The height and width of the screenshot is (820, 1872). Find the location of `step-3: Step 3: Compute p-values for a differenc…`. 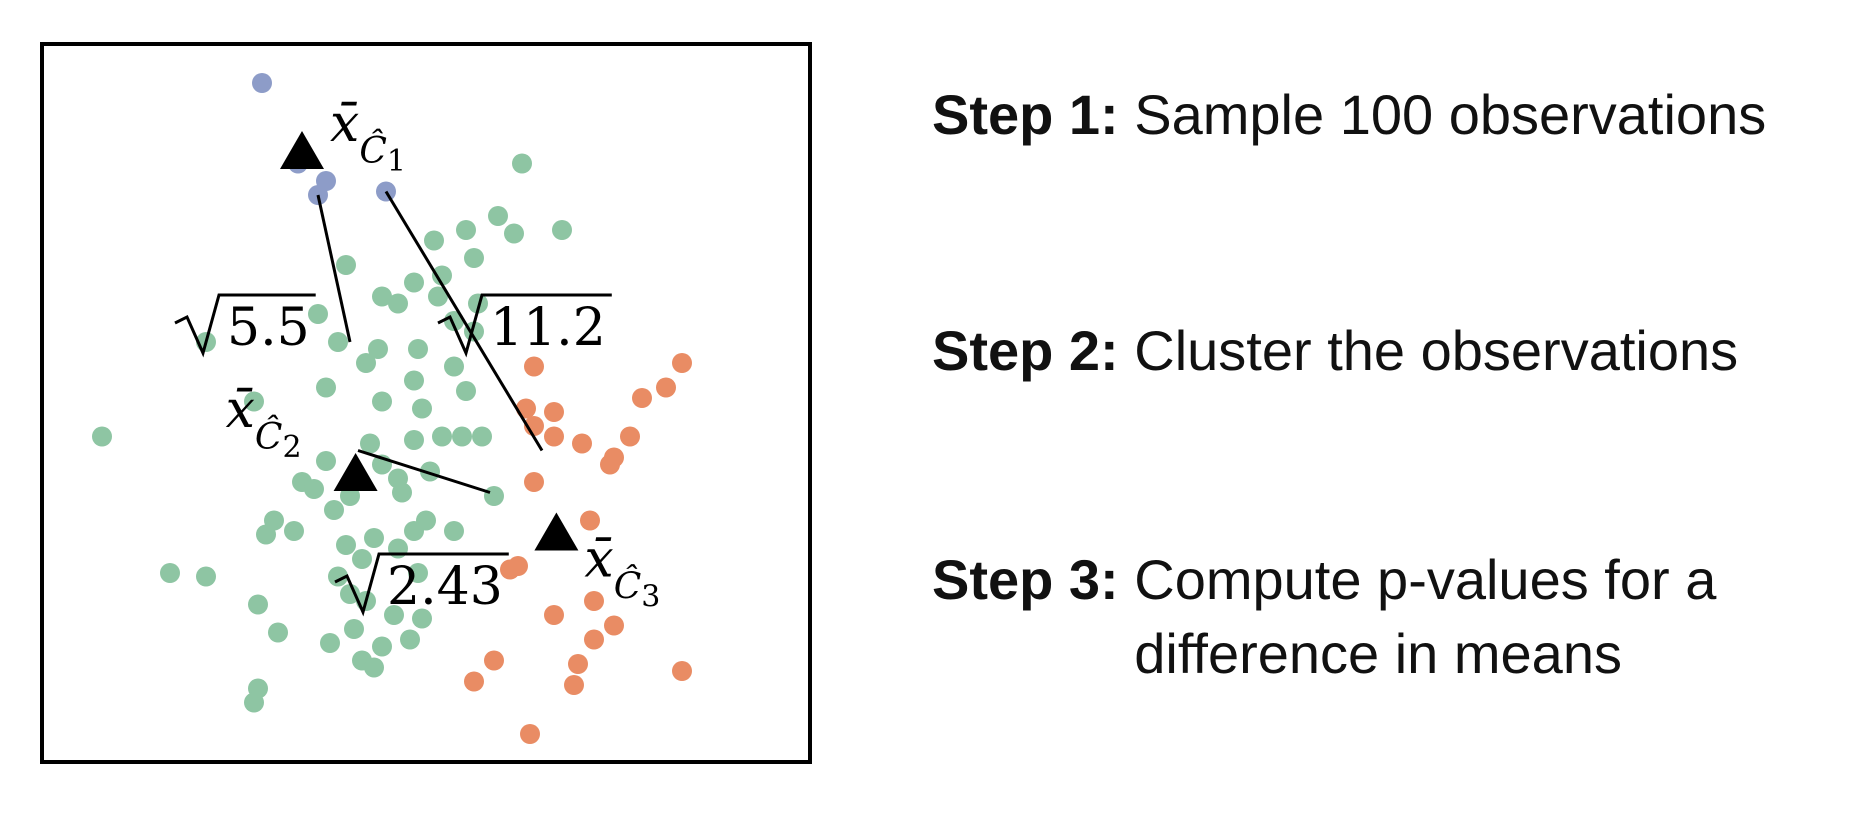

step-3: Step 3: Compute p-values for a differenc… is located at coordinates (1324, 617).